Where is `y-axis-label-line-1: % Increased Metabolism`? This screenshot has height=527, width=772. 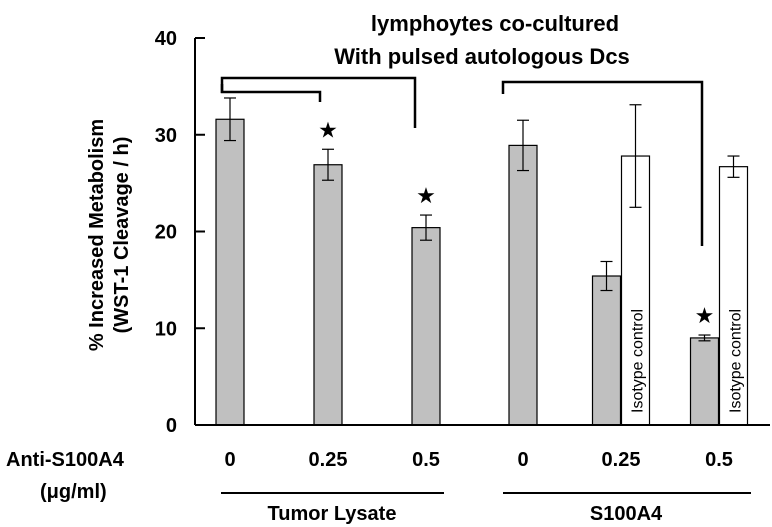
y-axis-label-line-1: % Increased Metabolism is located at coordinates (97, 235).